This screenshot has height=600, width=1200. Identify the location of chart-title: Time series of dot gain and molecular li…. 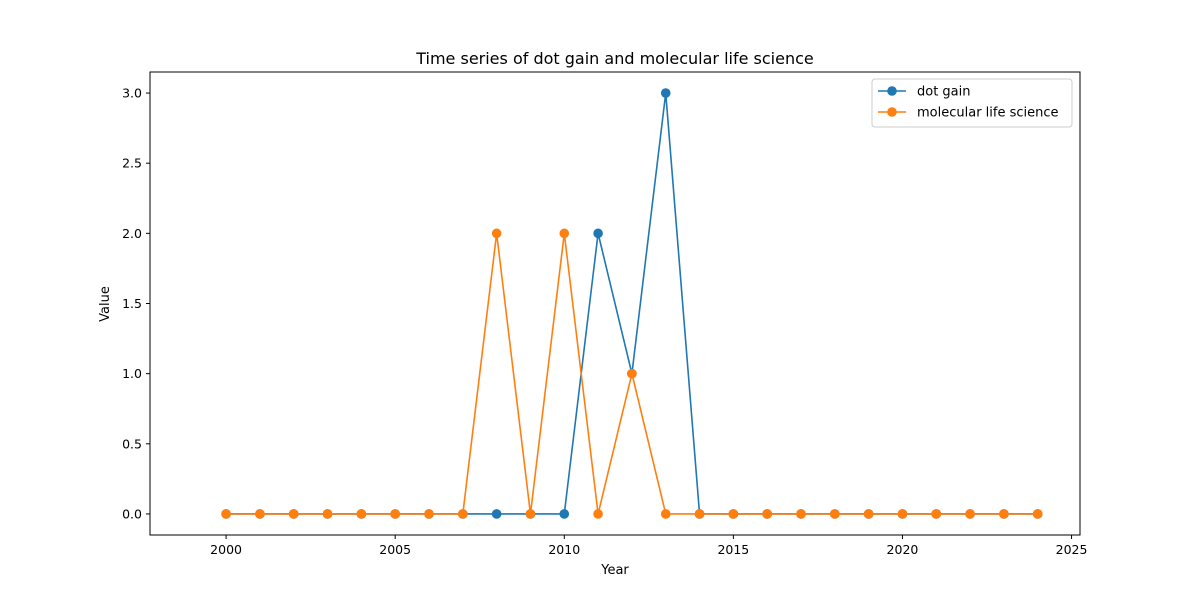
(614, 58).